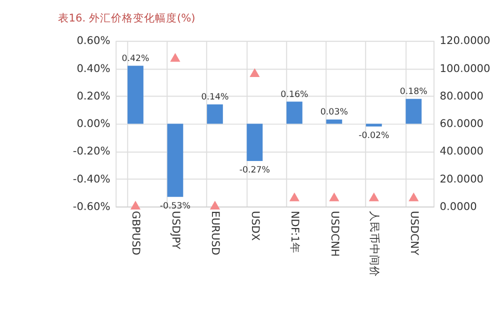  Describe the element at coordinates (91, 179) in the screenshot. I see `y-tick-label: -0.40%` at that location.